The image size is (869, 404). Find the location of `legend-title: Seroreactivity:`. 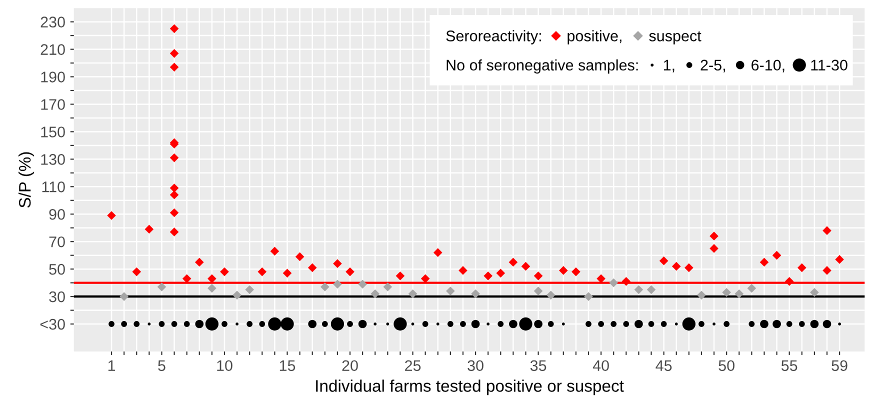

legend-title: Seroreactivity: is located at coordinates (493, 37).